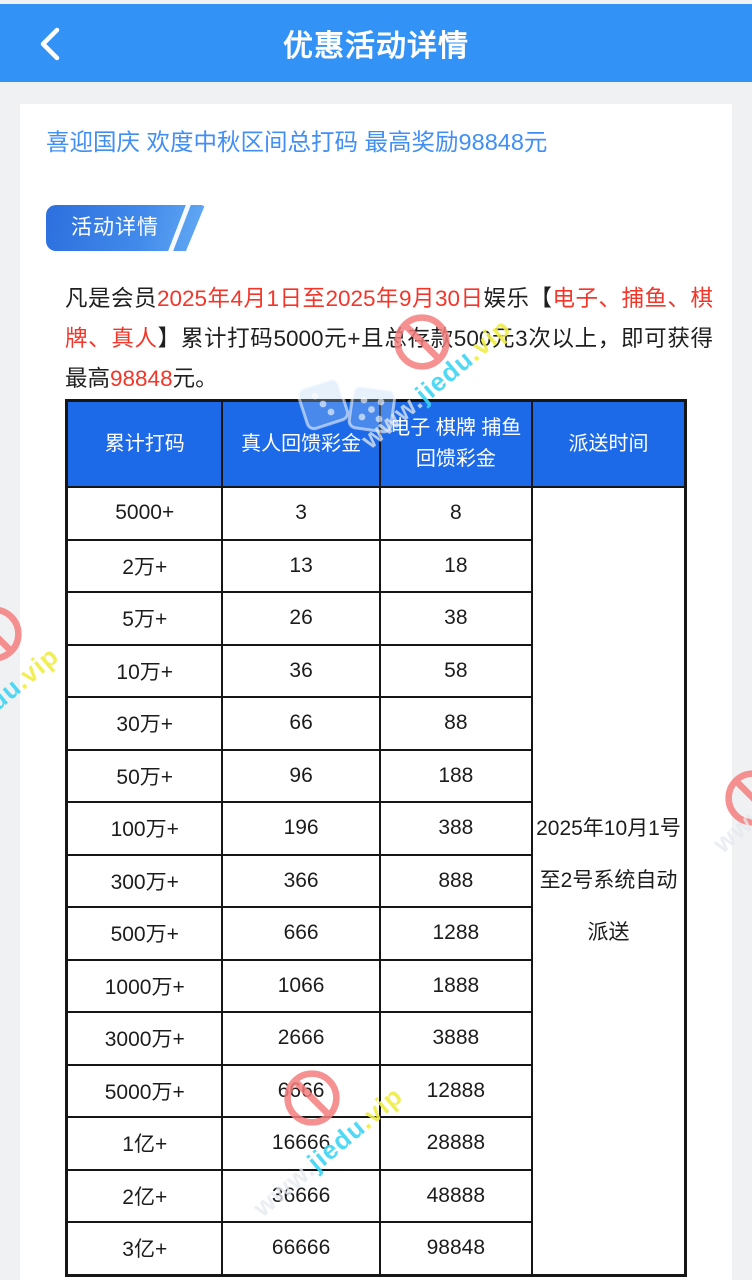 Image resolution: width=752 pixels, height=1280 pixels. I want to click on table-cell: 6666, so click(301, 1090).